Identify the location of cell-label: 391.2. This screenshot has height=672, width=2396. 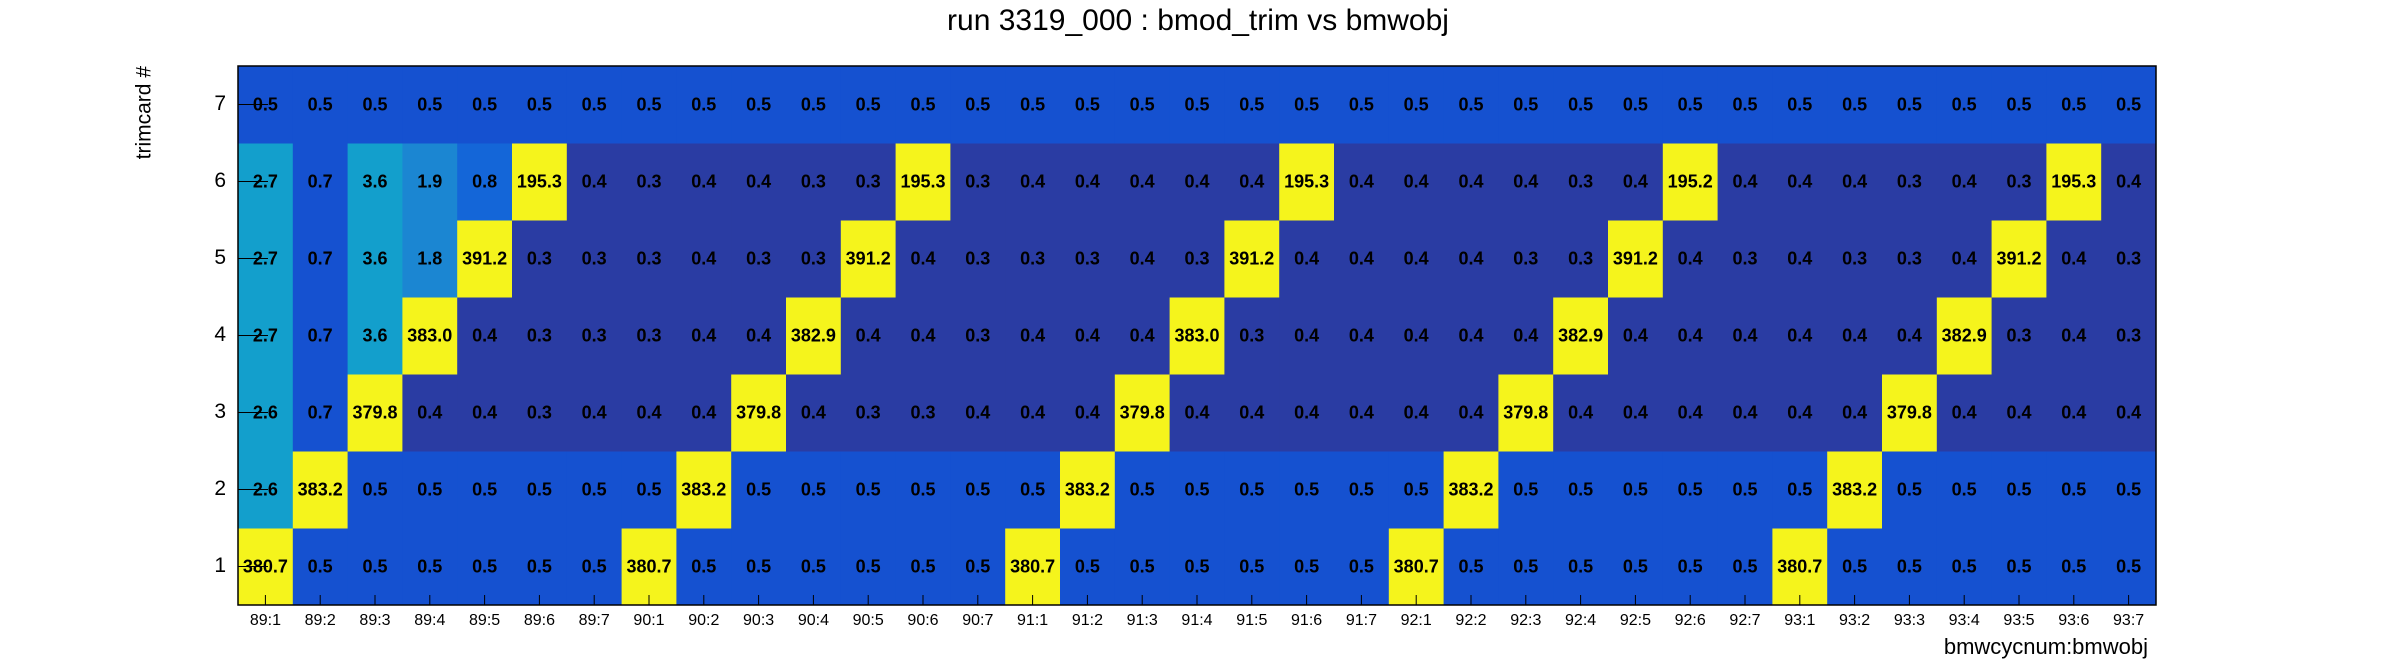
(1635, 258).